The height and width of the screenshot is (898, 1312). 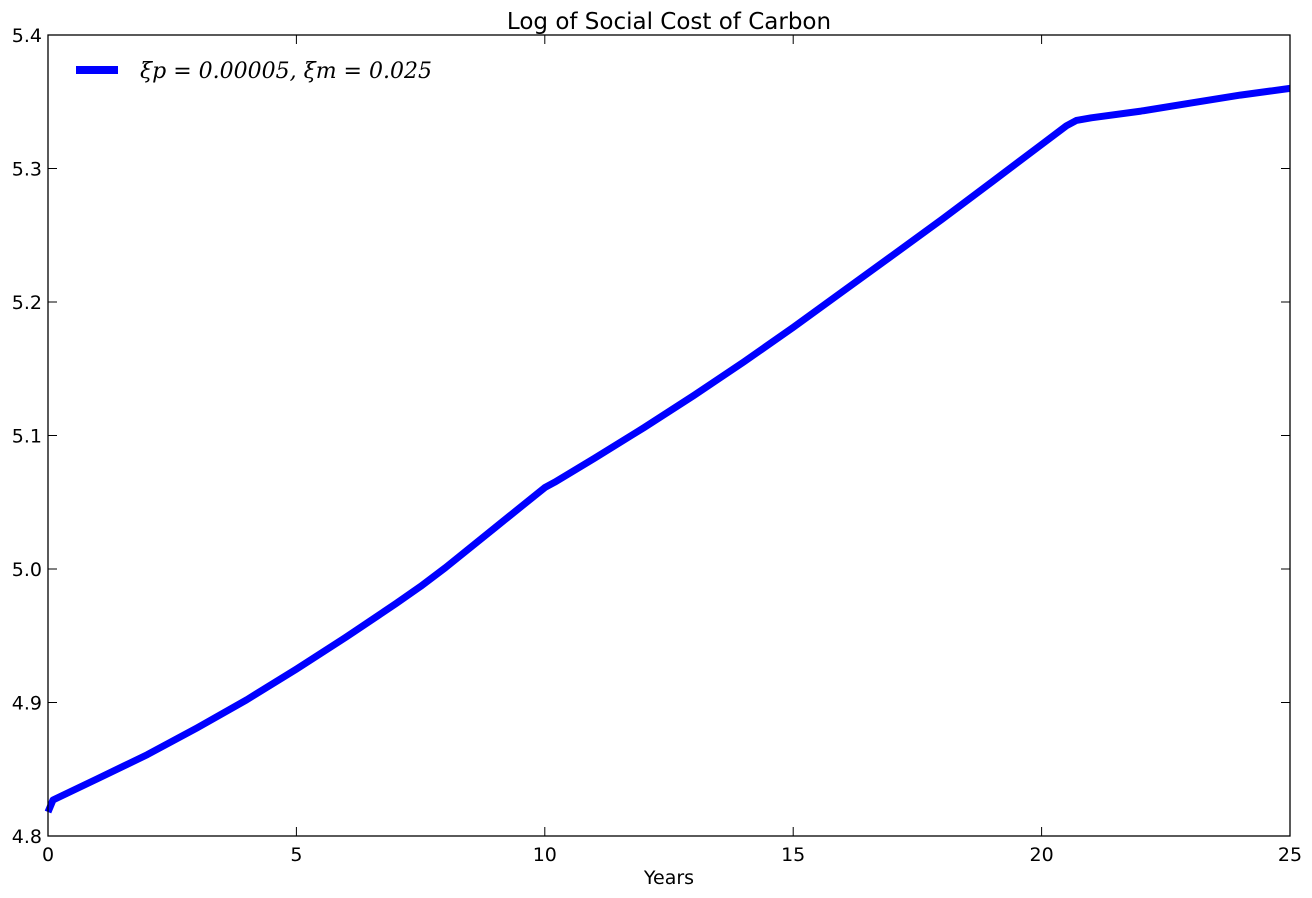 I want to click on legend-label: ξp = 0.00005, ξm = 0.025, so click(x=286, y=71).